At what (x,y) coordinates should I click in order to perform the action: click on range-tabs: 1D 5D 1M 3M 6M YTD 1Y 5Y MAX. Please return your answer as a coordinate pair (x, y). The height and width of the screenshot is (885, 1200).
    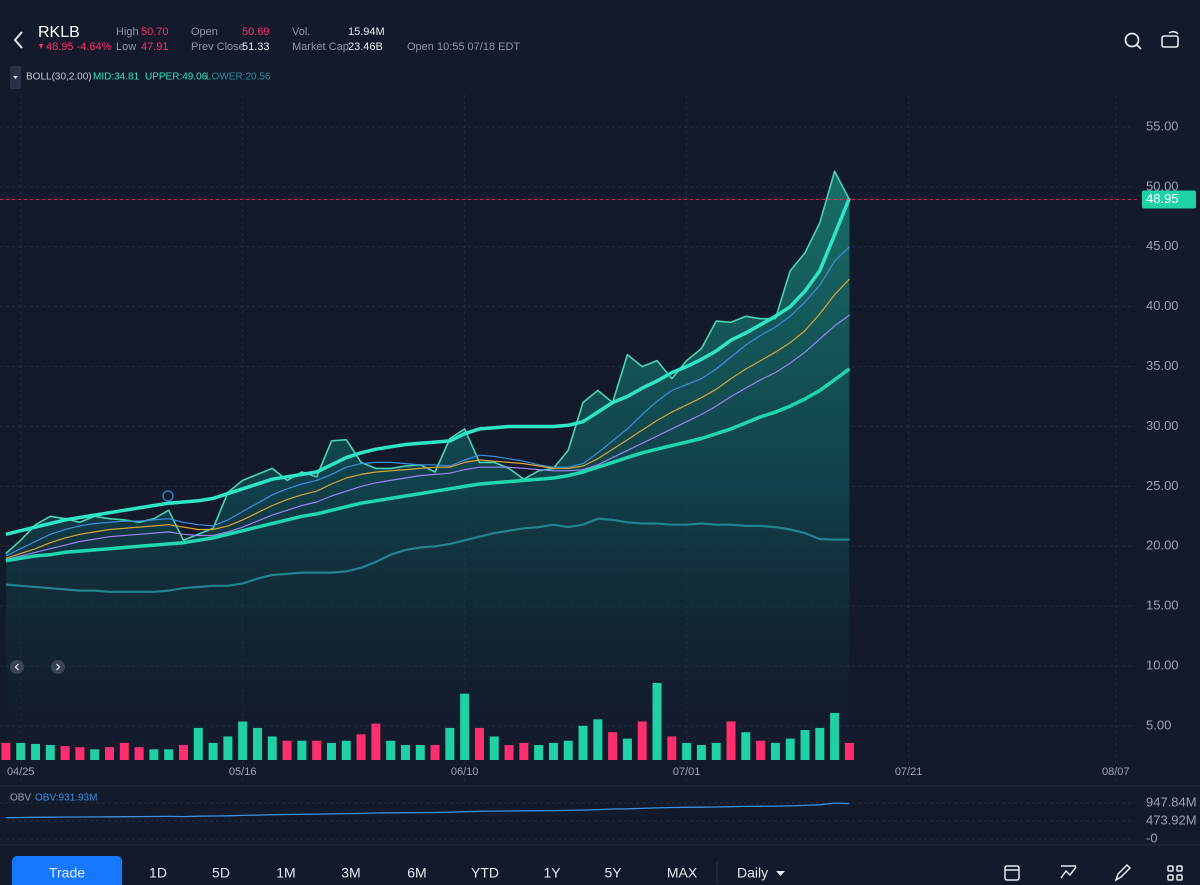
    Looking at the image, I should click on (423, 873).